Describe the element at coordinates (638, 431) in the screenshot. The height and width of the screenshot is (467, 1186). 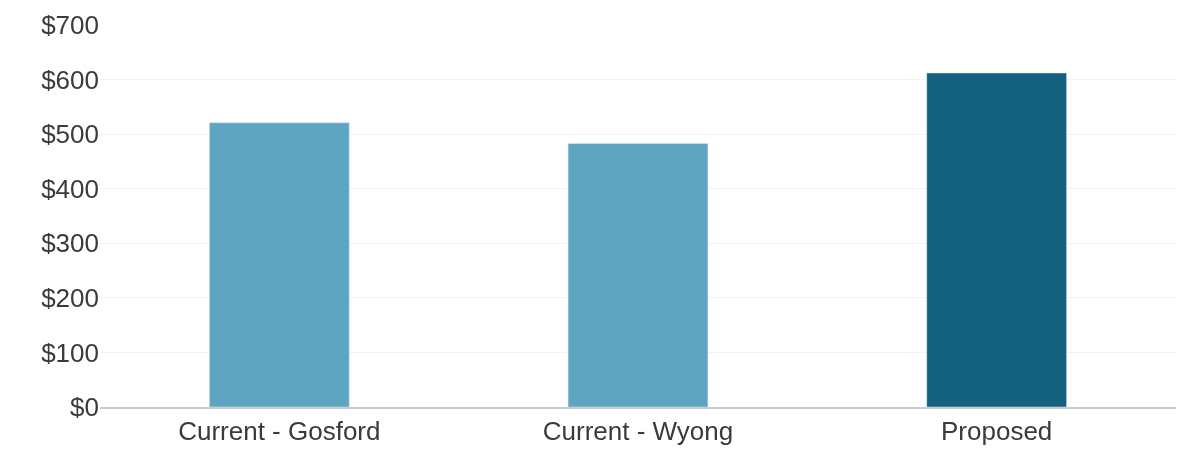
I see `x-tick-label: Current - Wyong` at that location.